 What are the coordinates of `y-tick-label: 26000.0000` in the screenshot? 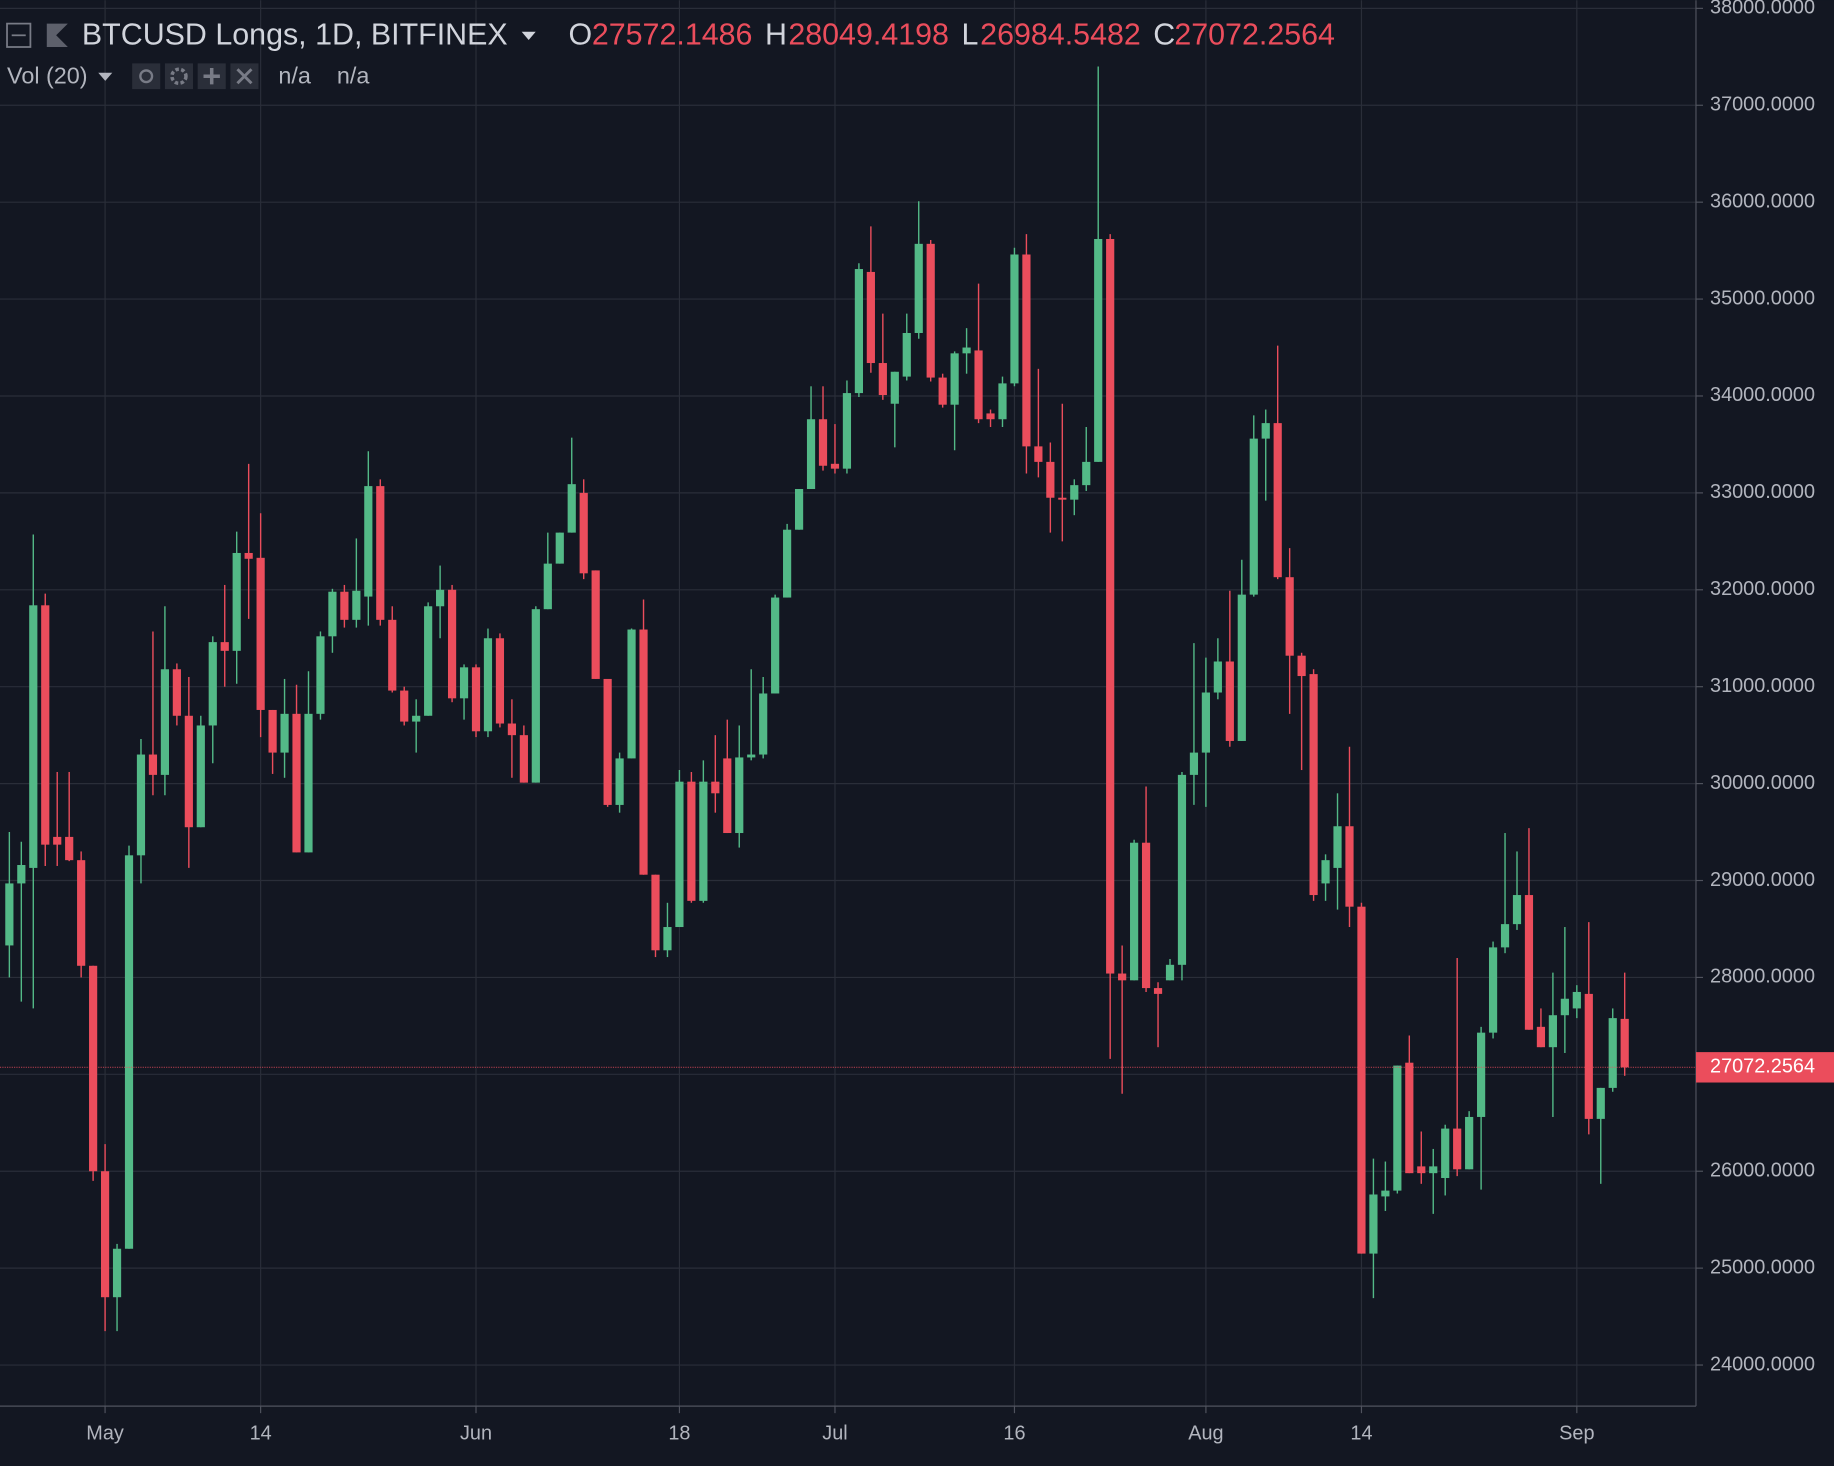 It's located at (1762, 1170).